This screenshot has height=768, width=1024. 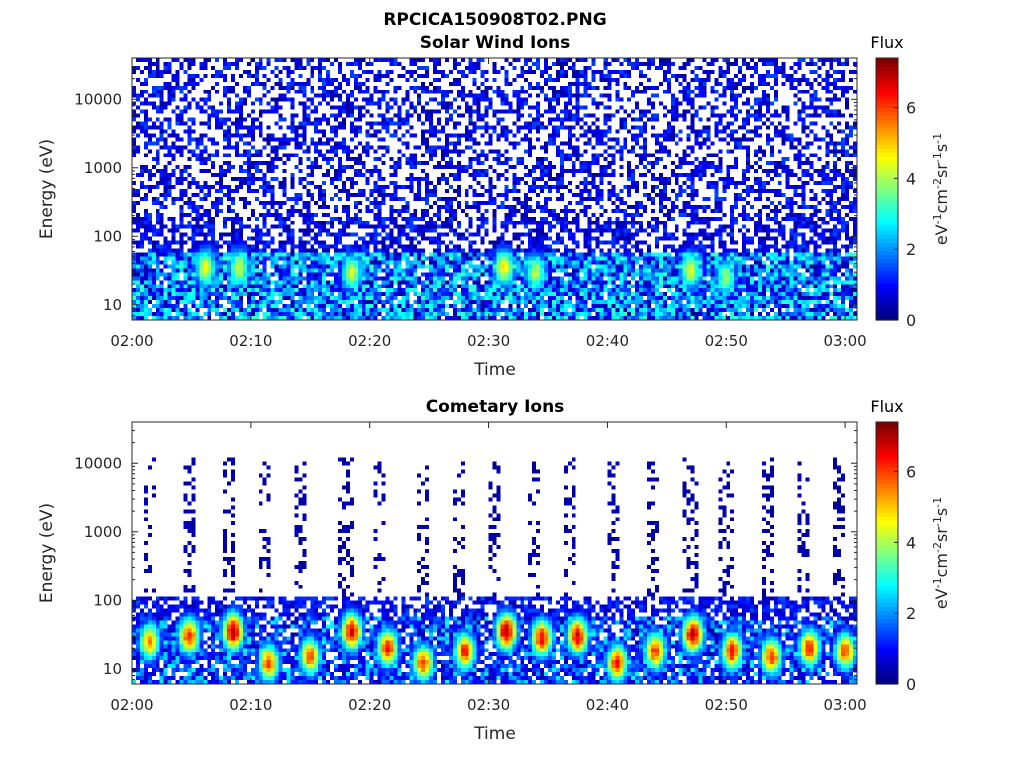 What do you see at coordinates (112, 305) in the screenshot?
I see `y-tick-label: 10` at bounding box center [112, 305].